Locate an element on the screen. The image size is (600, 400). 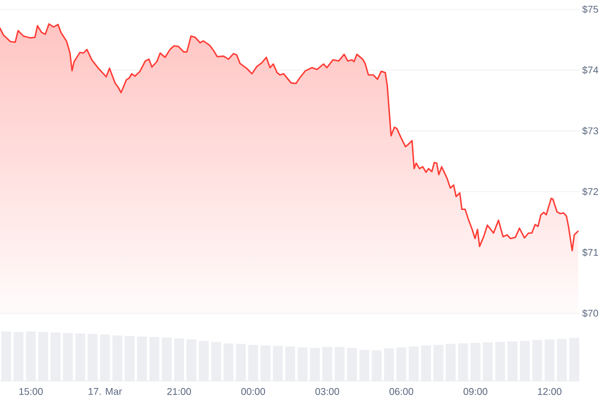
text: 17. Mar is located at coordinates (105, 391).